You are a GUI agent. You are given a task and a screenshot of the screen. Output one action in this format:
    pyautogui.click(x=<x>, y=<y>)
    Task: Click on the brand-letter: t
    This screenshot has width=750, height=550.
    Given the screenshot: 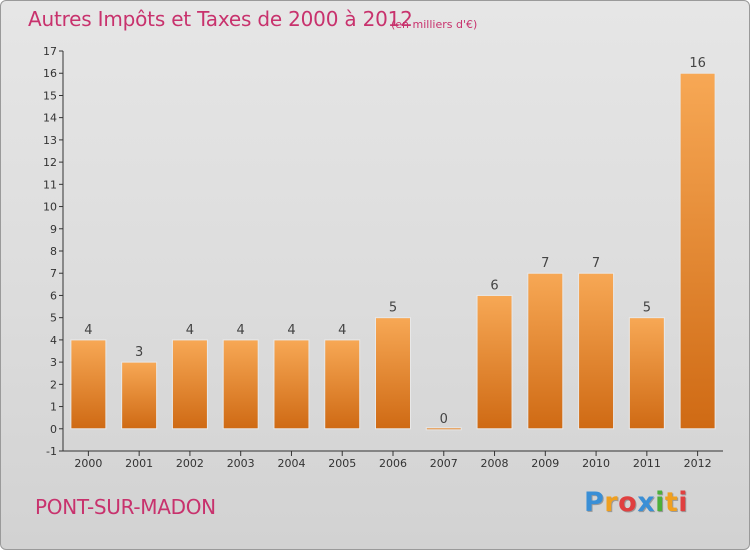 What is the action you would take?
    pyautogui.click(x=671, y=502)
    